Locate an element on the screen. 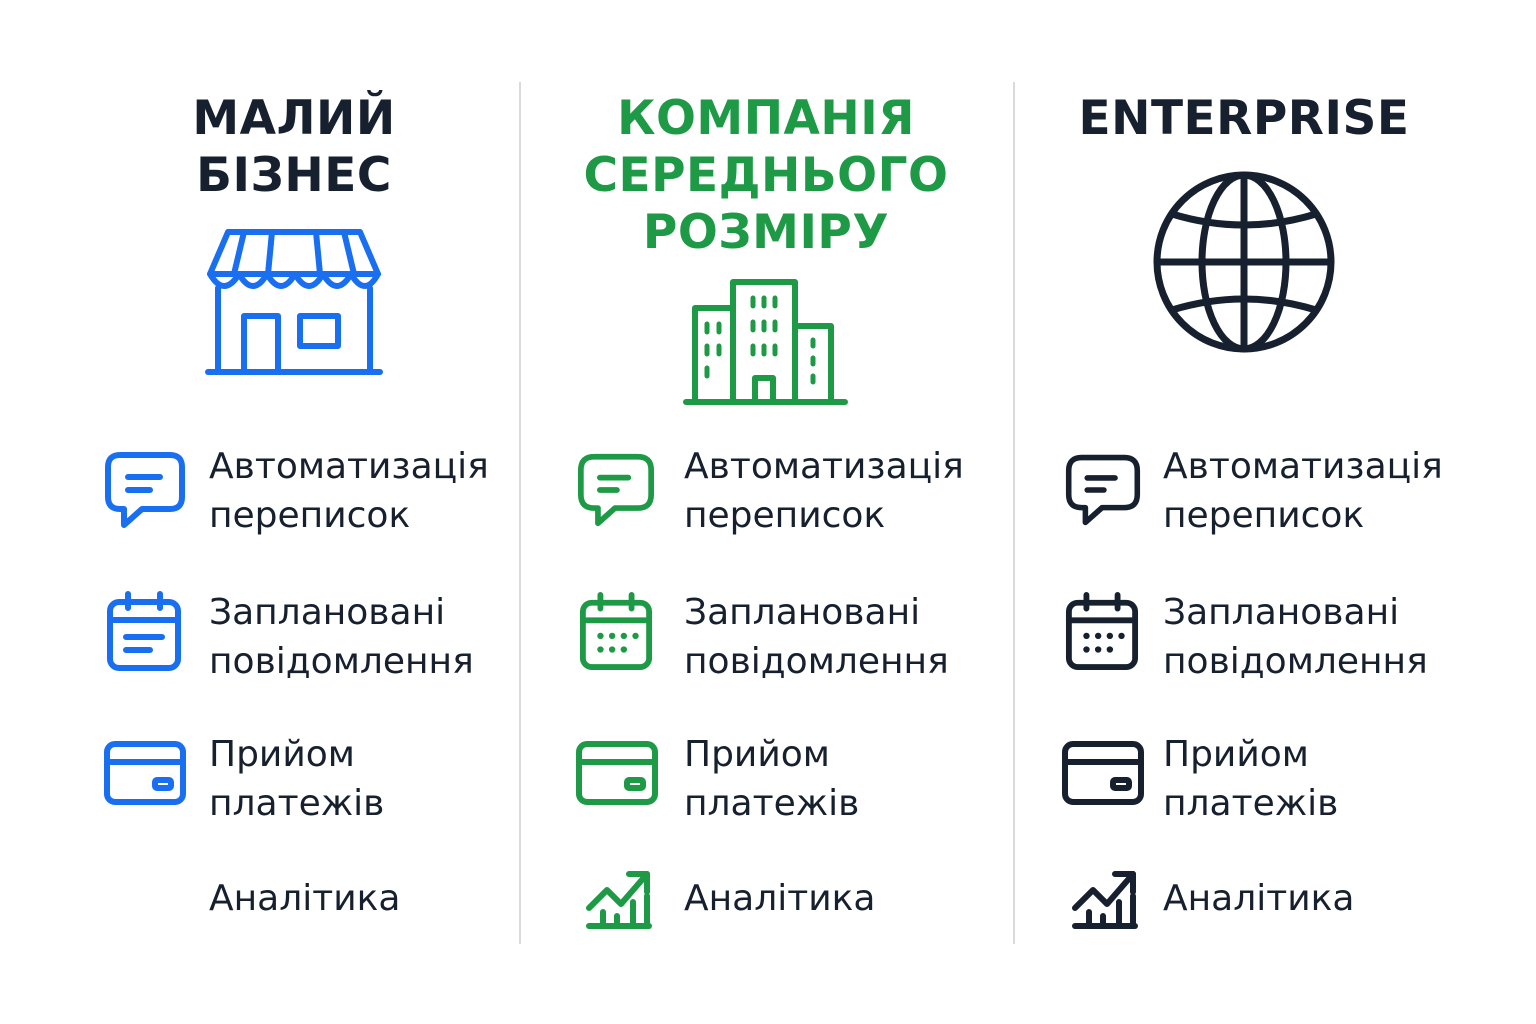 The width and height of the screenshot is (1536, 1024). office-buildings-icon is located at coordinates (765, 342).